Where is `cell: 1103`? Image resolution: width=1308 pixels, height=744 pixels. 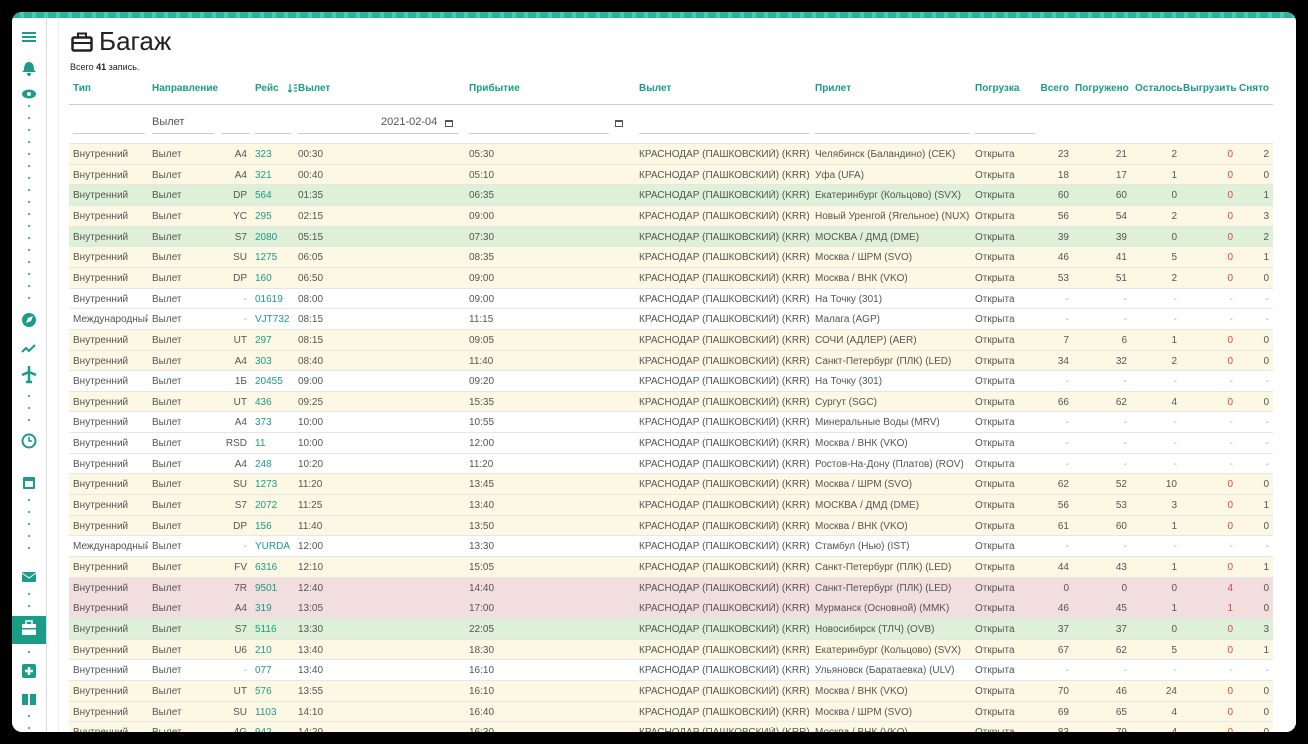 cell: 1103 is located at coordinates (266, 712).